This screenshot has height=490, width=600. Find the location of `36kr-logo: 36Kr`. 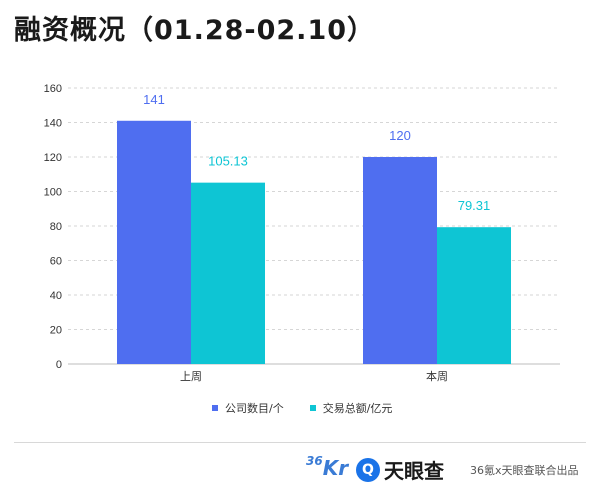

36kr-logo: 36Kr is located at coordinates (327, 467).